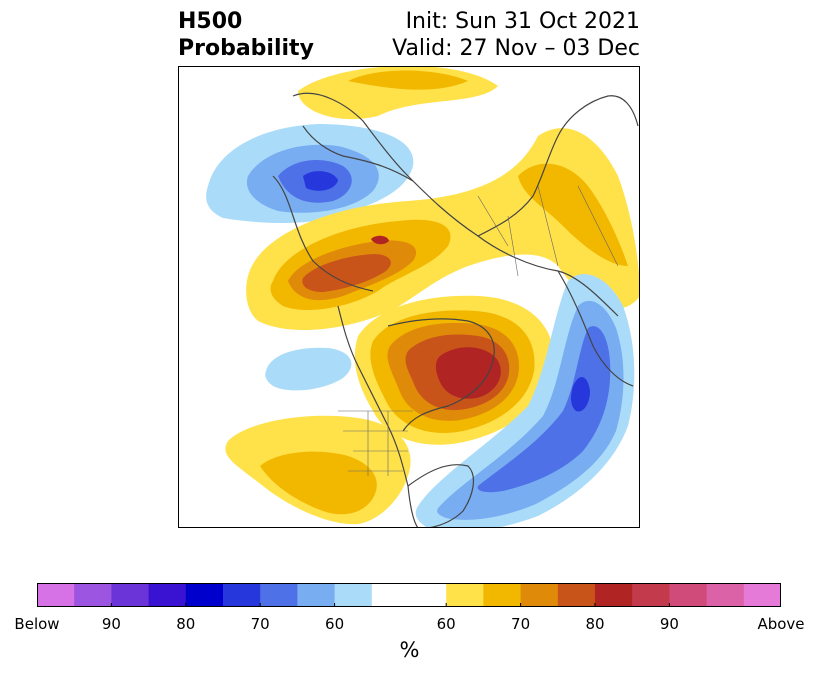 The height and width of the screenshot is (676, 819). I want to click on anomaly-atlantic-low, so click(525, 401).